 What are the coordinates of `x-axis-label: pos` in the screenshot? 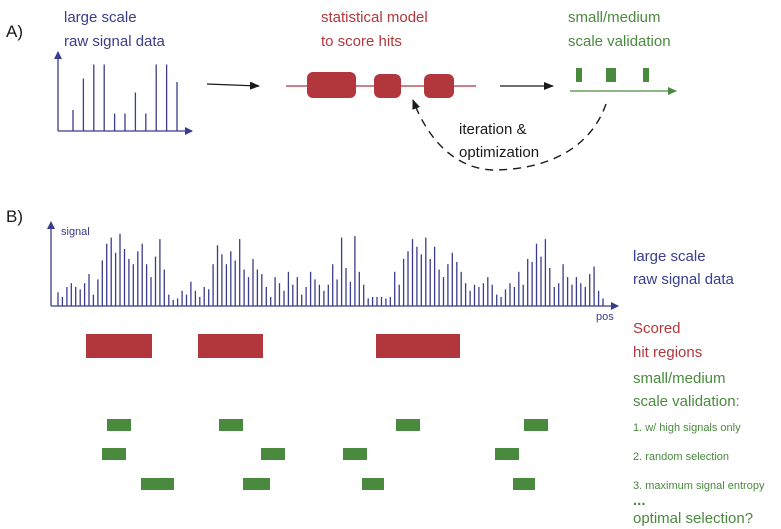 It's located at (605, 317).